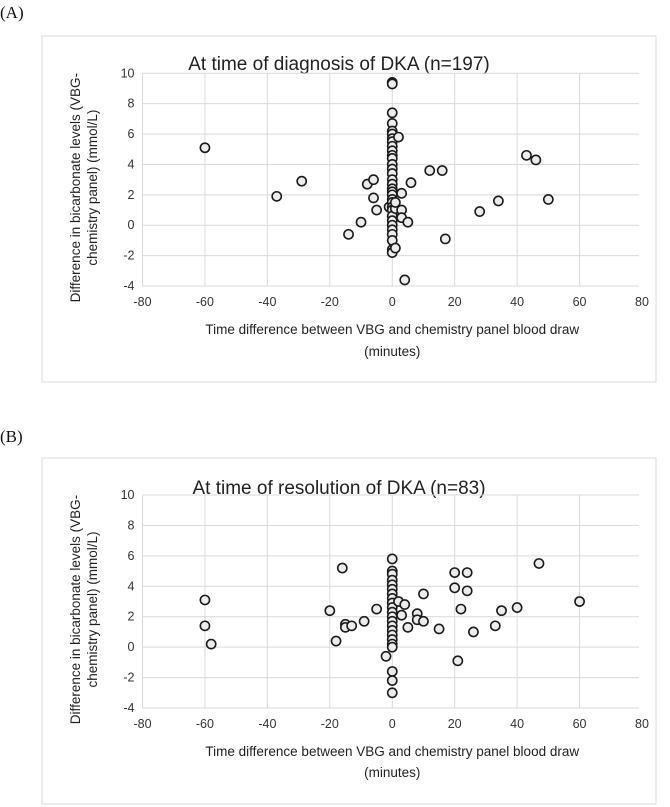 This screenshot has width=670, height=807. What do you see at coordinates (580, 724) in the screenshot?
I see `x-tick-label: 60` at bounding box center [580, 724].